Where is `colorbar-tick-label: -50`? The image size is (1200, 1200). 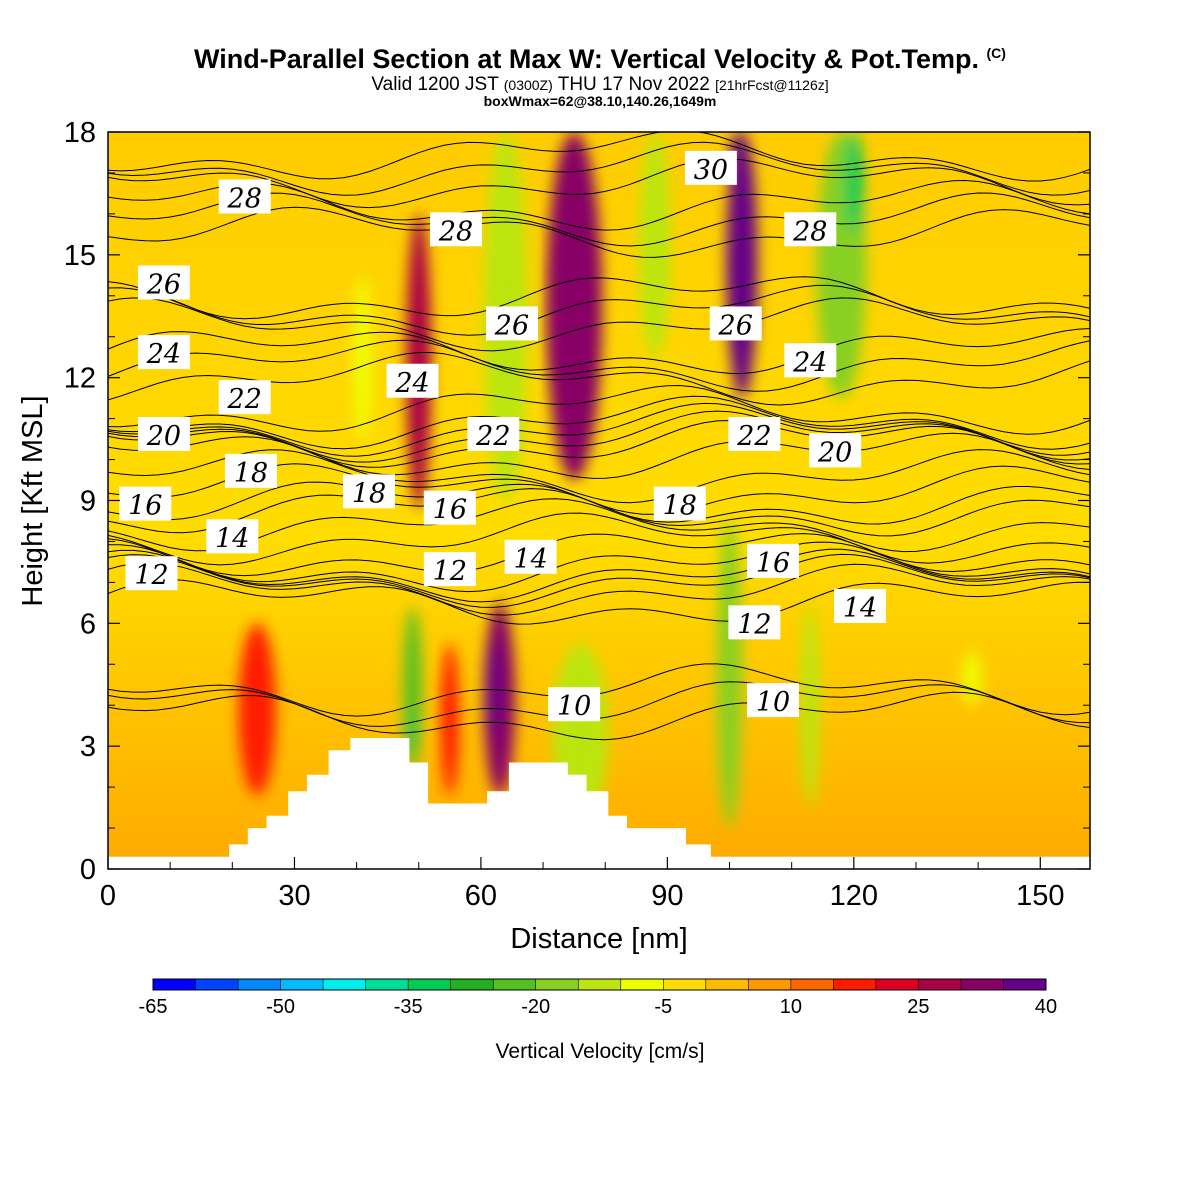
colorbar-tick-label: -50 is located at coordinates (280, 1007).